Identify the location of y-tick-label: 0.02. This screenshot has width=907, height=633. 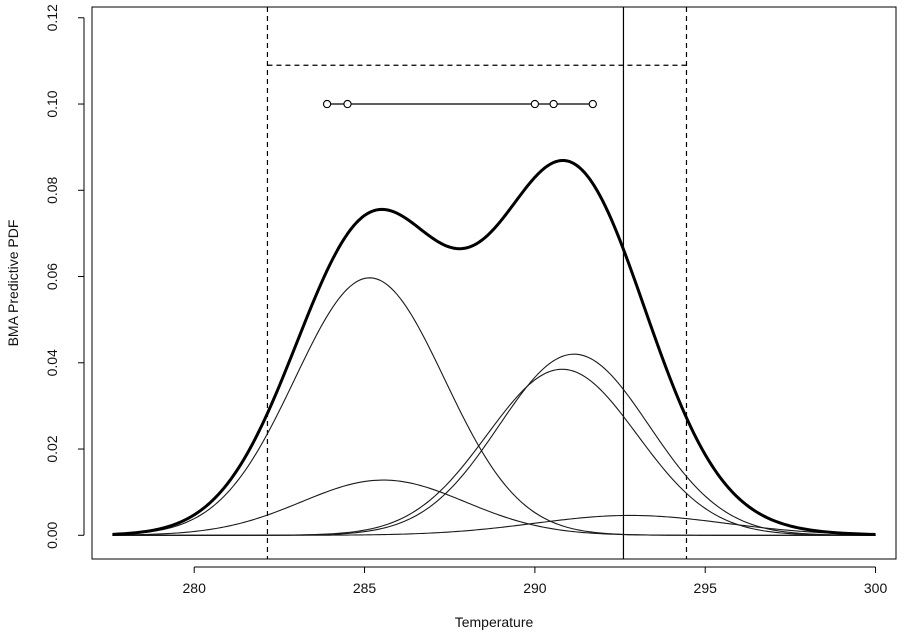
(52, 448).